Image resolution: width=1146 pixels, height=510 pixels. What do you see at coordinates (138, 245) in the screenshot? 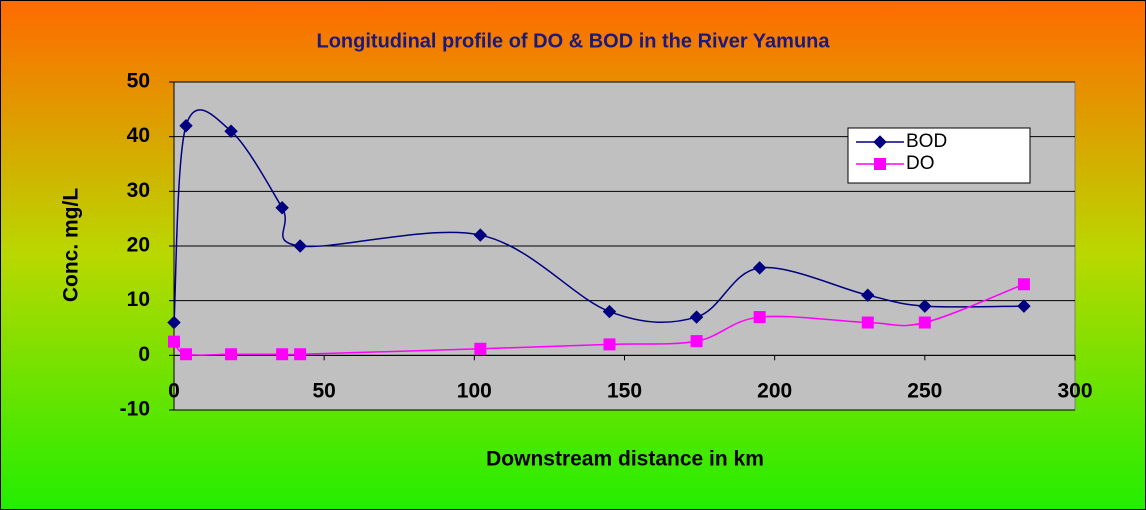
I see `y-tick-label: 20` at bounding box center [138, 245].